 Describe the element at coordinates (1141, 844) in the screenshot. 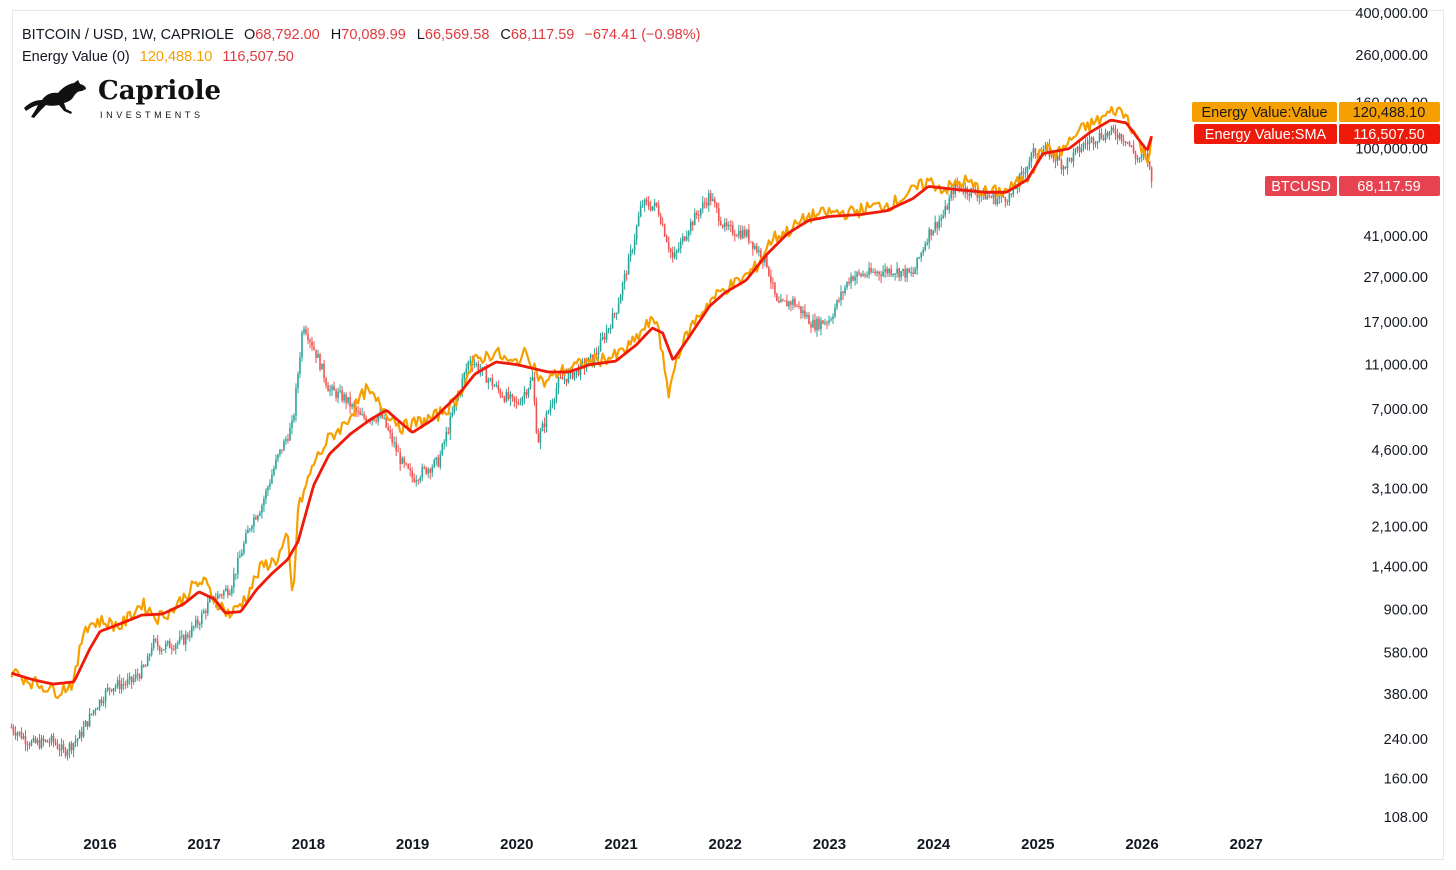

I see `x-tick-label: 2026` at that location.